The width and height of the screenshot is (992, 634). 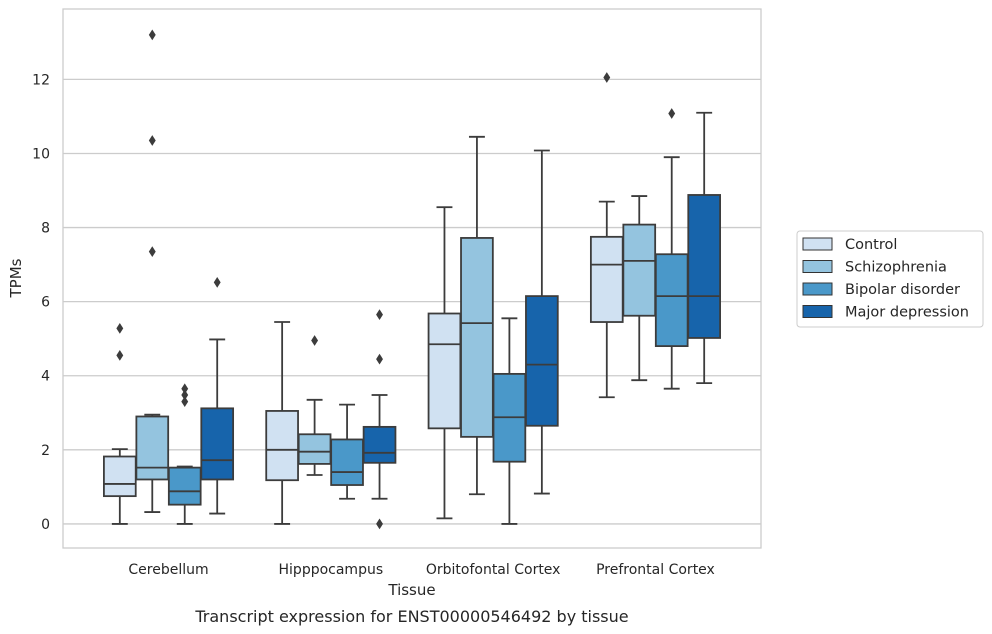 I want to click on x-tick-label: Orbitofontal Cortex, so click(x=493, y=570).